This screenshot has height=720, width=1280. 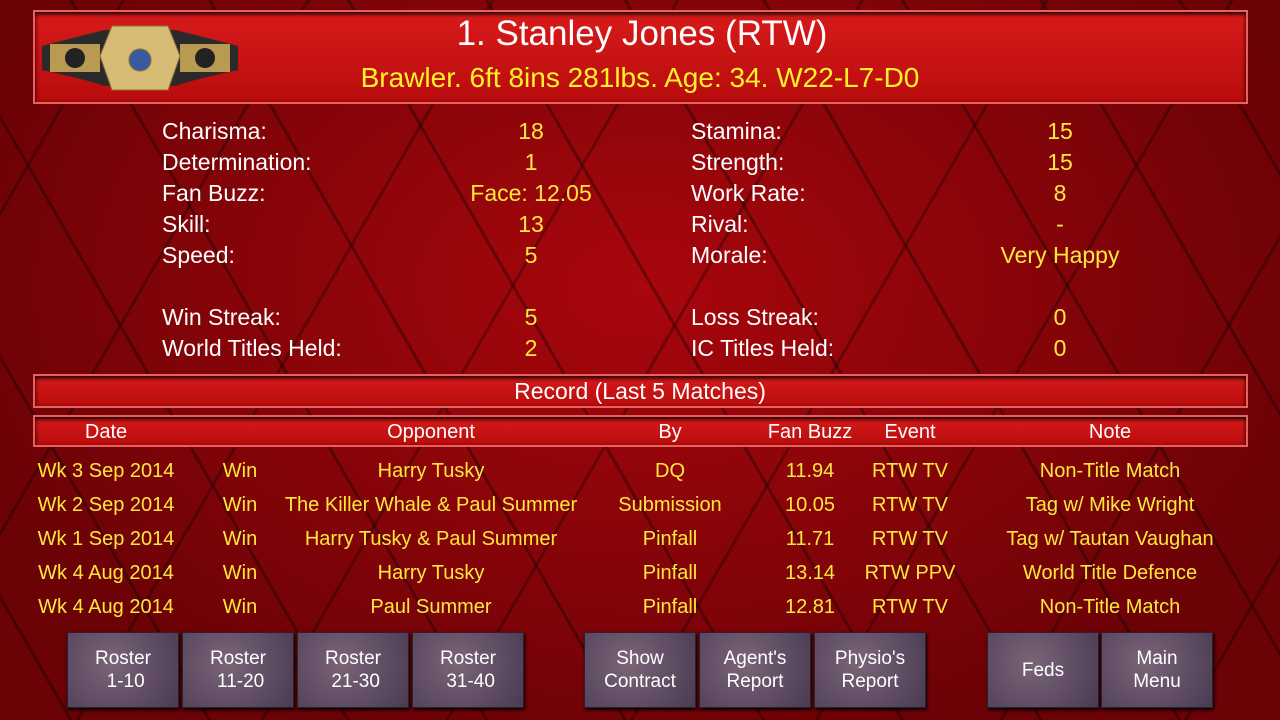 What do you see at coordinates (431, 505) in the screenshot?
I see `table-cell: The Killer Whale & Paul Summer` at bounding box center [431, 505].